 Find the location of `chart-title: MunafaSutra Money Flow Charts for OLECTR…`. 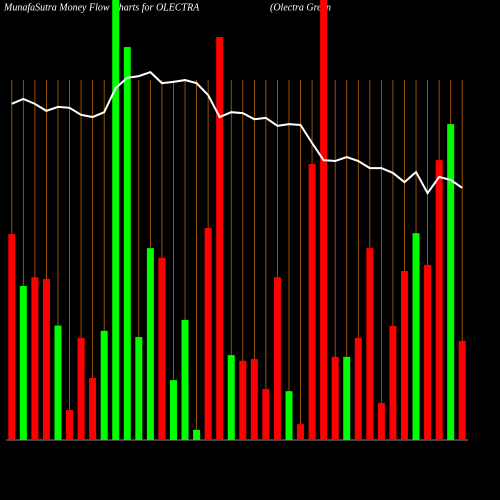

chart-title: MunafaSutra Money Flow Charts for OLECTR… is located at coordinates (101, 7).